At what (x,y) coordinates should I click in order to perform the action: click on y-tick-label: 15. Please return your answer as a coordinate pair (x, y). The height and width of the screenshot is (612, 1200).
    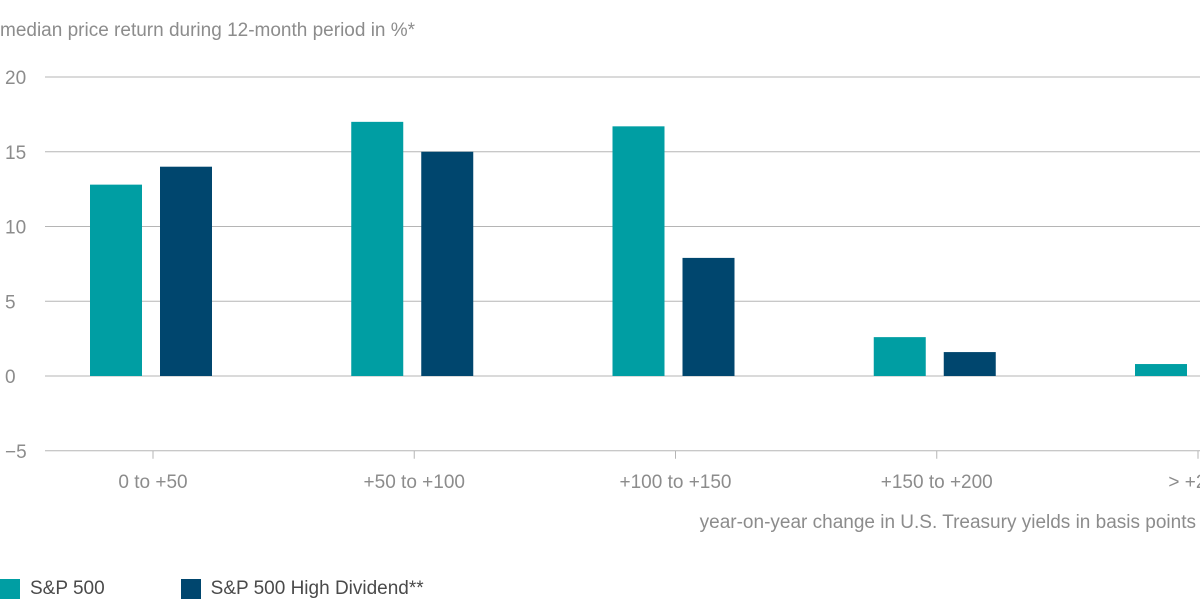
    Looking at the image, I should click on (15, 153).